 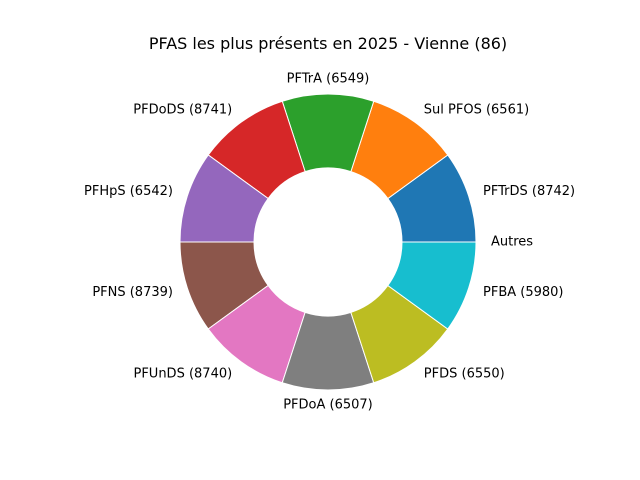 I want to click on label-pfhps-6542: PFHpS (6542), so click(x=128, y=191).